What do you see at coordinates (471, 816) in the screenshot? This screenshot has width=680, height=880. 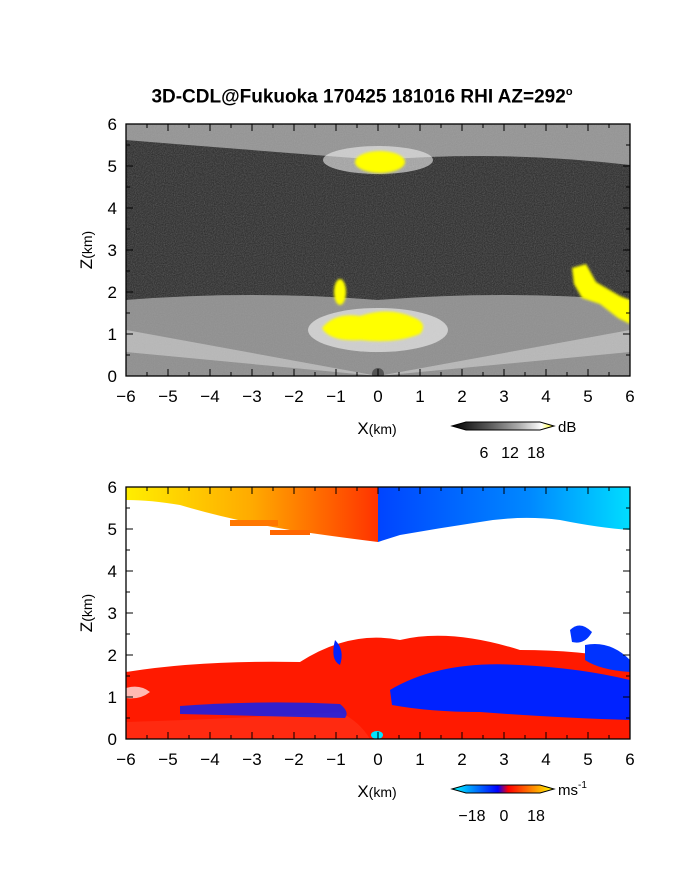 I see `colorbar-tick-label: −18` at bounding box center [471, 816].